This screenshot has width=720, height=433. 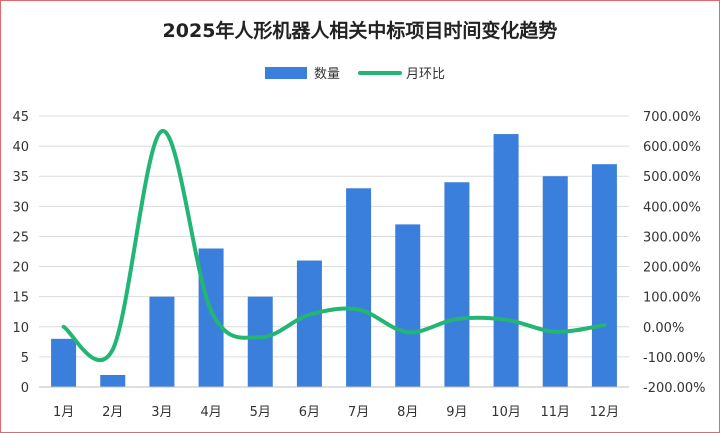 What do you see at coordinates (358, 412) in the screenshot?
I see `x-tick-label: 7月` at bounding box center [358, 412].